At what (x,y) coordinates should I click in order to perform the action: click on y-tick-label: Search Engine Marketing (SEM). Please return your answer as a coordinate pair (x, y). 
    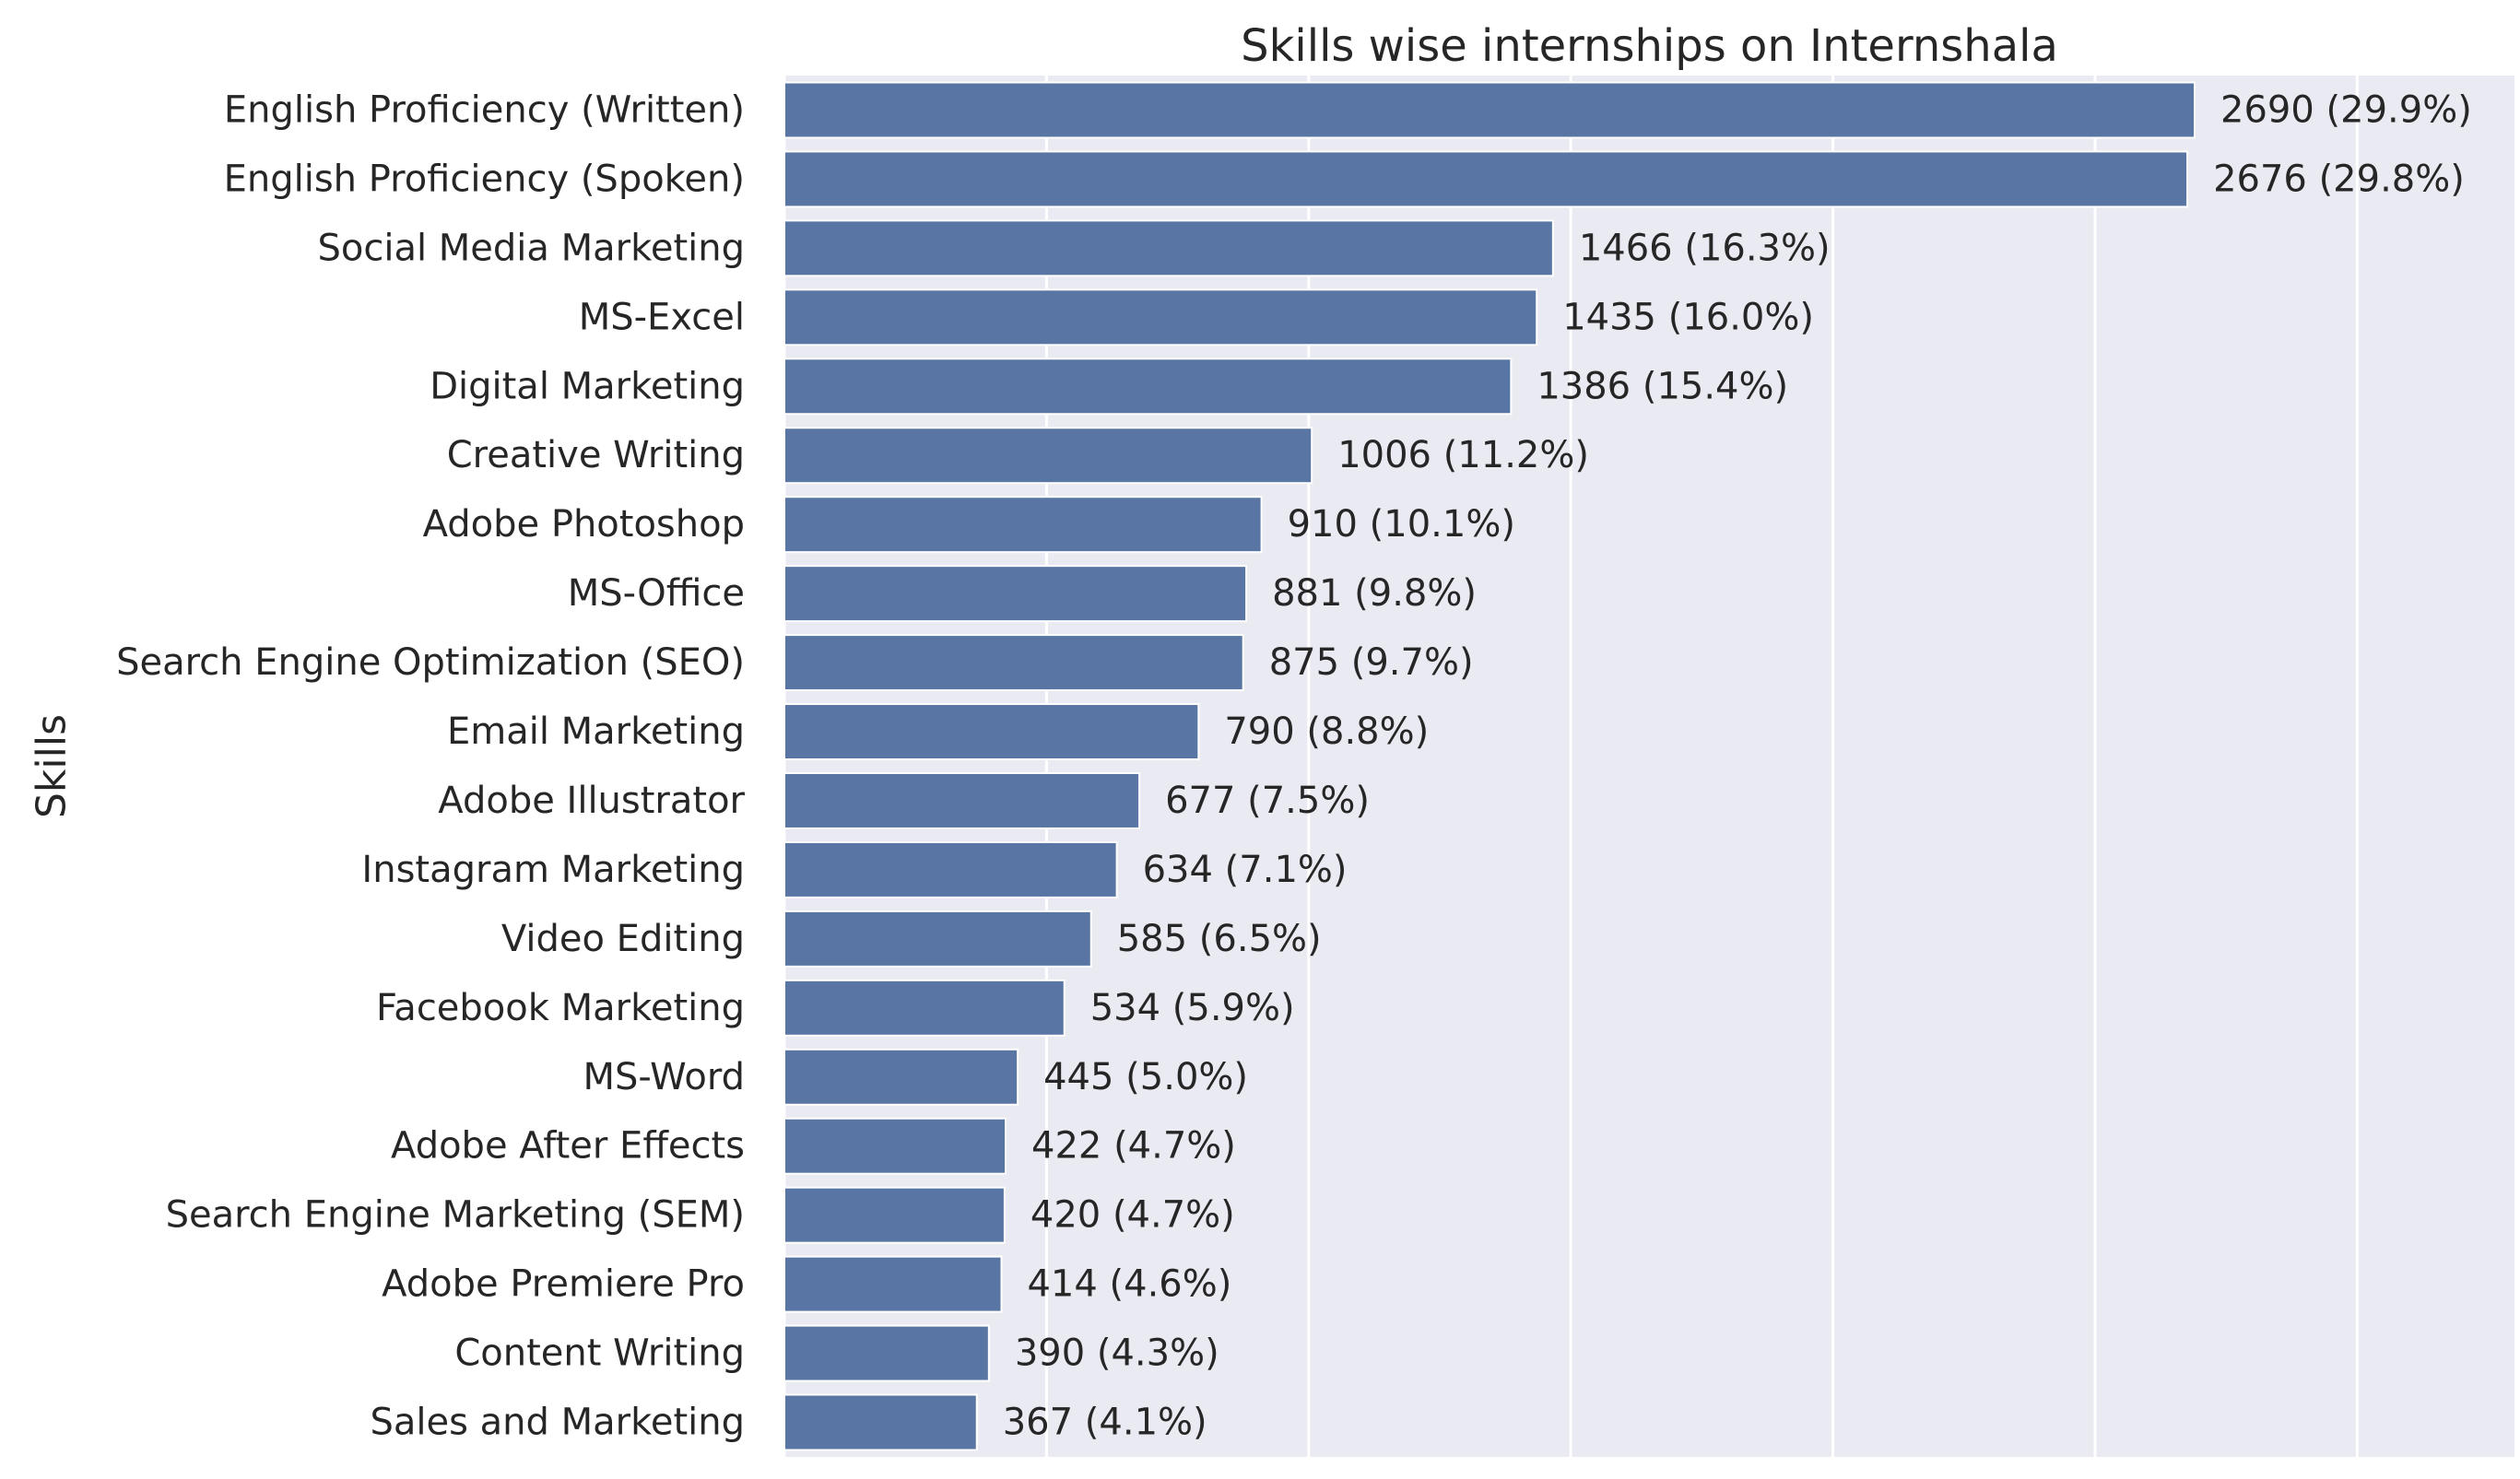
    Looking at the image, I should click on (455, 1215).